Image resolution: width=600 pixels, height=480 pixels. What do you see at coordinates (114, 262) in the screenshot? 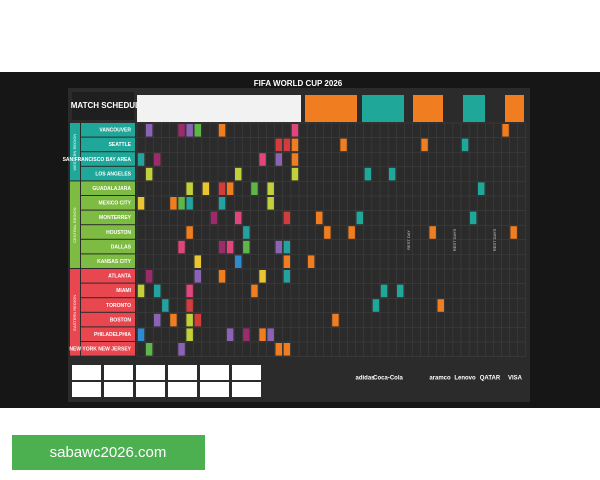
I see `city-name: KANSAS CITY` at bounding box center [114, 262].